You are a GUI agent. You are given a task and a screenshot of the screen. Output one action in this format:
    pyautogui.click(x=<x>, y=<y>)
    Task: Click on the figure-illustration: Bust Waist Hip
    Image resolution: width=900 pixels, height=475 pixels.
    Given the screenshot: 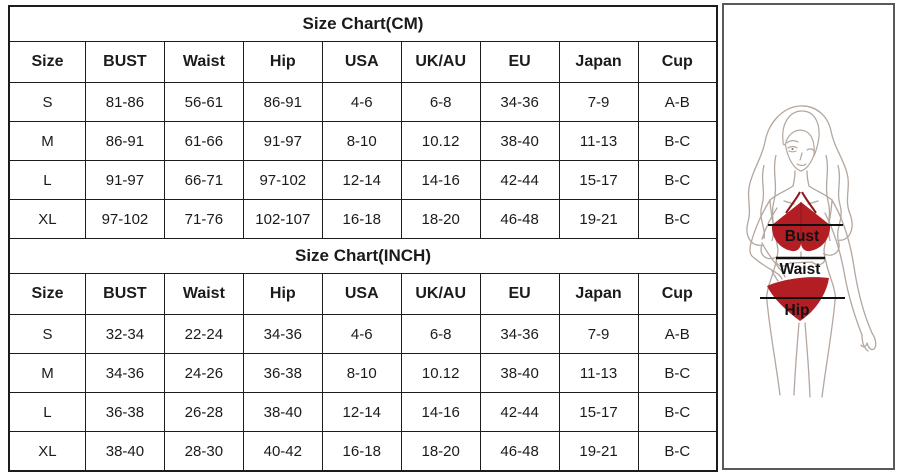 What is the action you would take?
    pyautogui.click(x=811, y=251)
    